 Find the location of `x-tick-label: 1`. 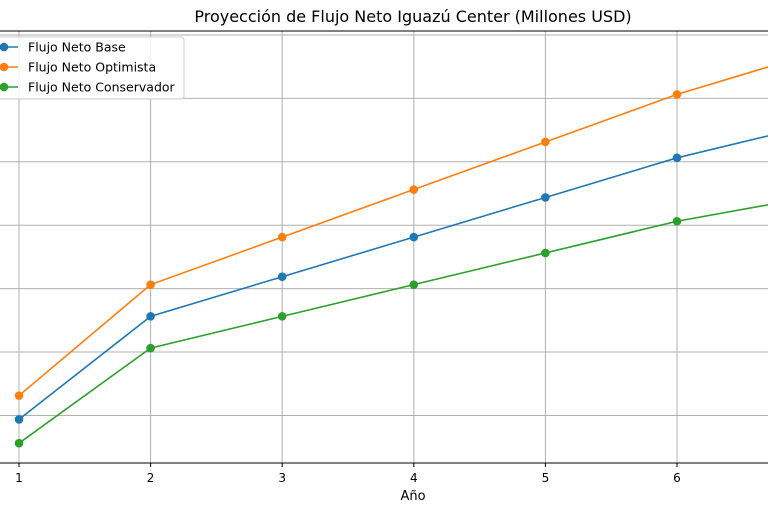

x-tick-label: 1 is located at coordinates (19, 478).